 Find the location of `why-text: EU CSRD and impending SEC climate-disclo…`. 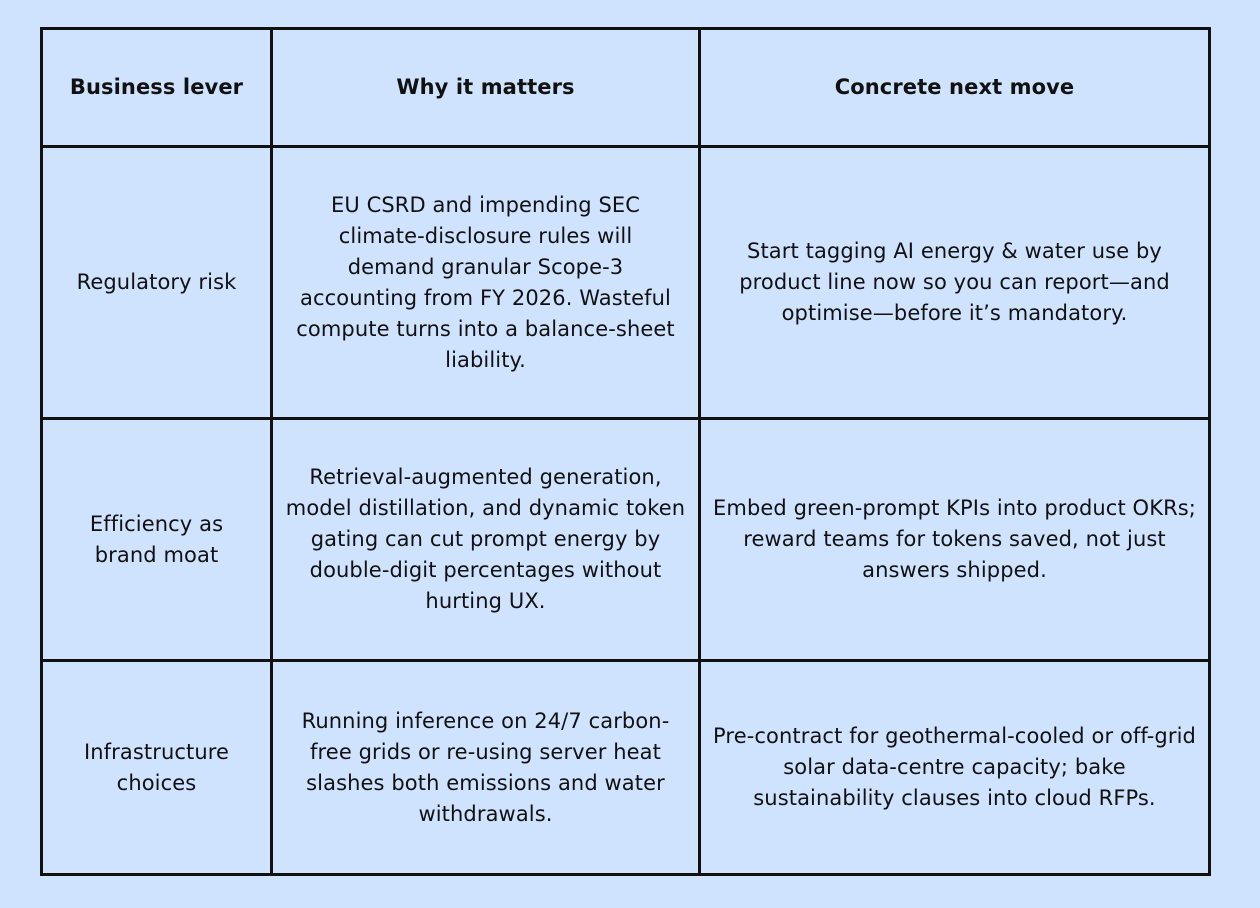

why-text: EU CSRD and impending SEC climate-disclo… is located at coordinates (485, 282).